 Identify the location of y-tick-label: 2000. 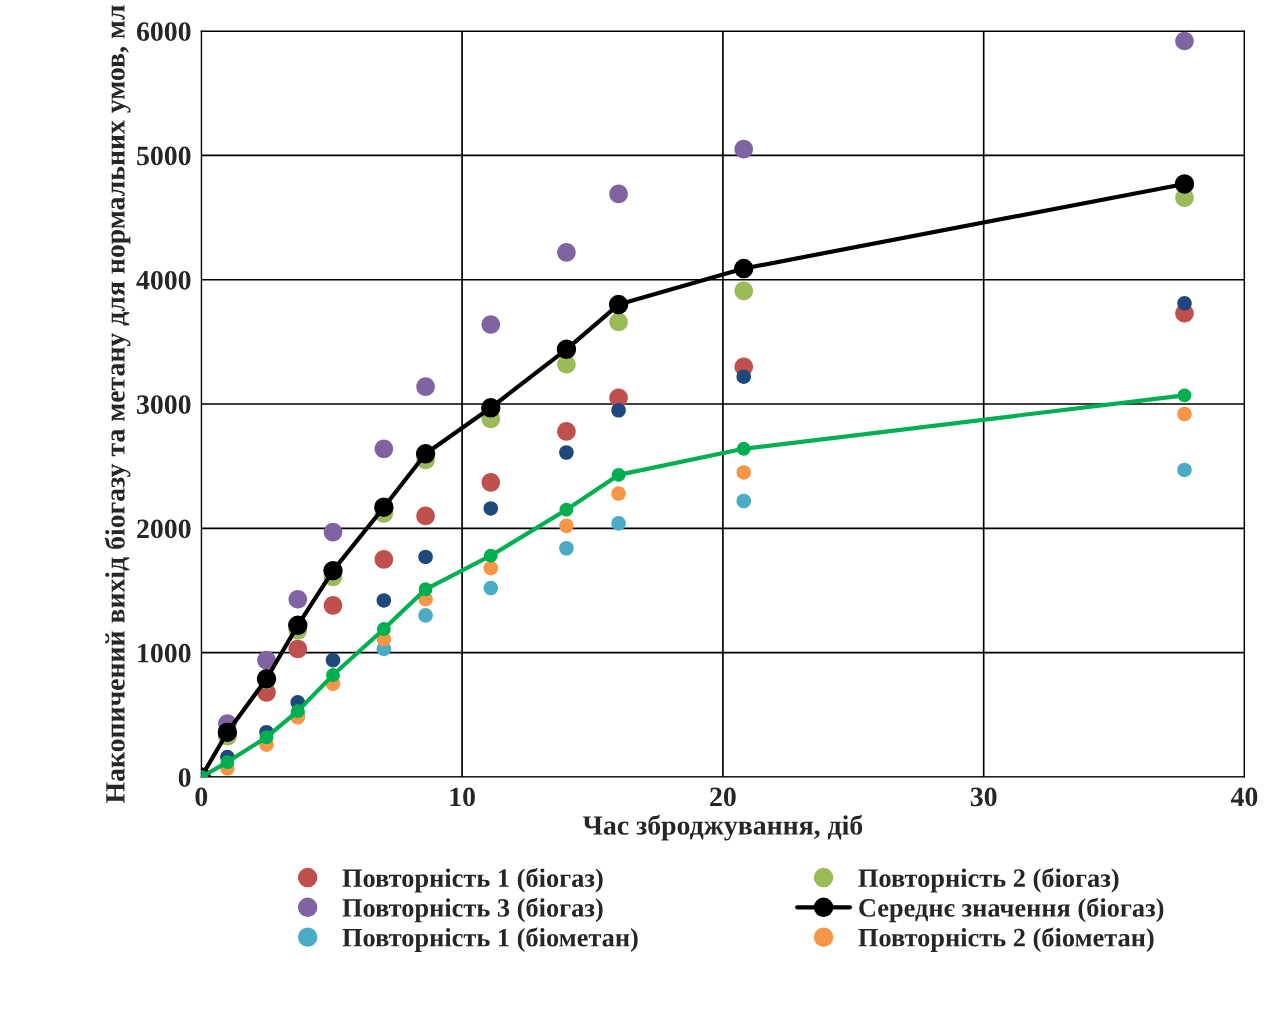
(164, 529).